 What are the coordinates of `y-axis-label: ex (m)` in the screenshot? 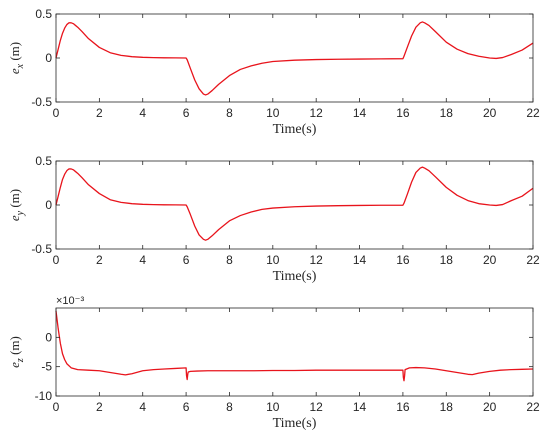 It's located at (16, 58).